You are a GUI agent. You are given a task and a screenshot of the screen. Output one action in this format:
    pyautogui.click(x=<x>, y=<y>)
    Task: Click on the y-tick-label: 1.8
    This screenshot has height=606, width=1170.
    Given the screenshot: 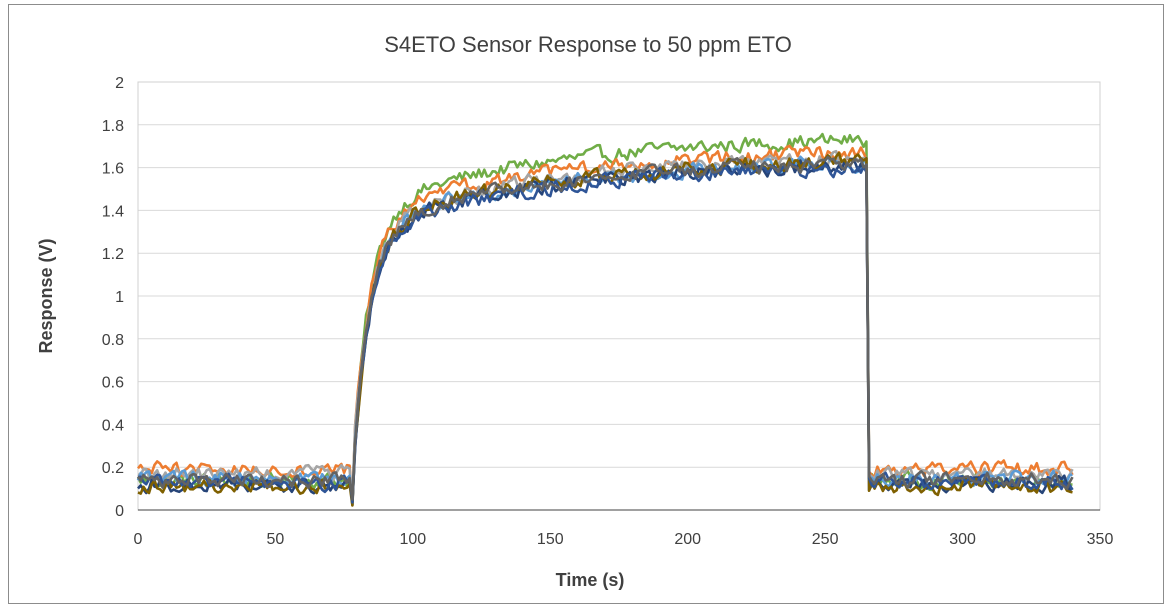 What is the action you would take?
    pyautogui.click(x=113, y=126)
    